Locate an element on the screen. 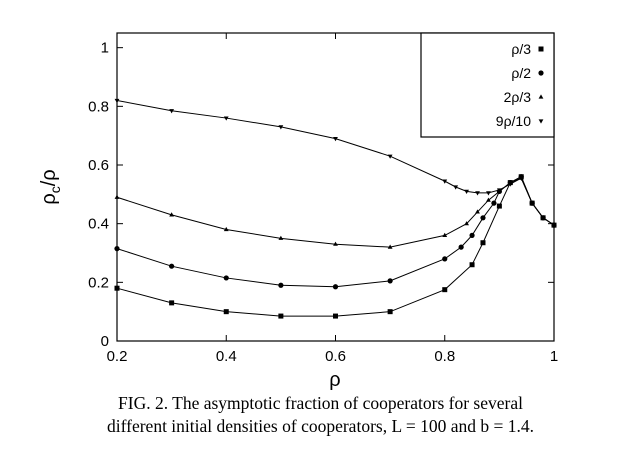  x-tick-label: 0.4 is located at coordinates (226, 356).